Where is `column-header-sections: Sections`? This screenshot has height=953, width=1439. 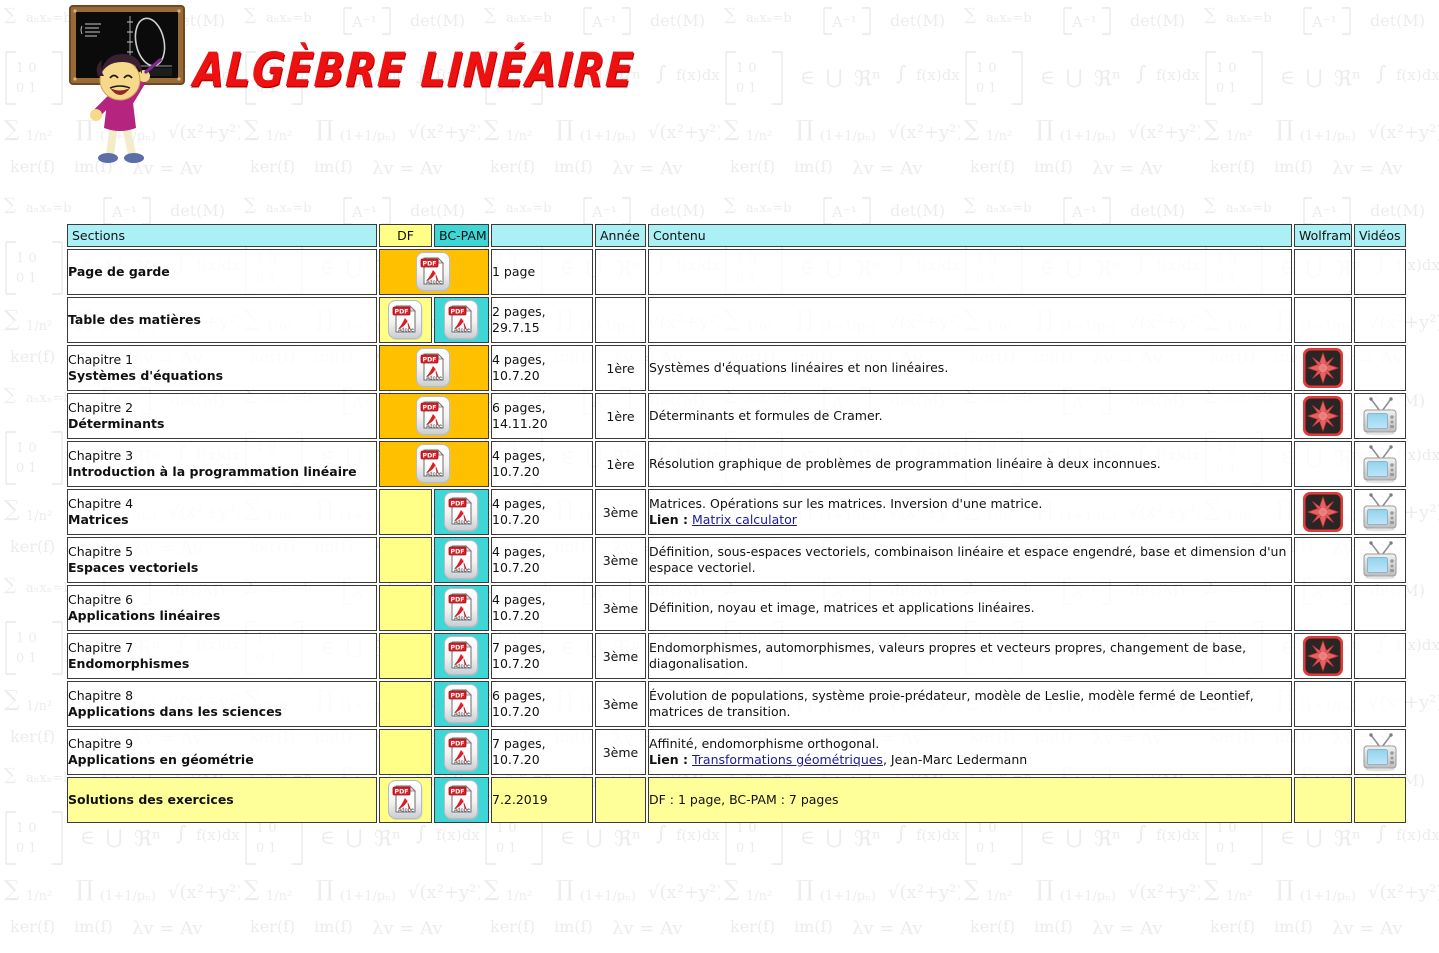 column-header-sections: Sections is located at coordinates (222, 235).